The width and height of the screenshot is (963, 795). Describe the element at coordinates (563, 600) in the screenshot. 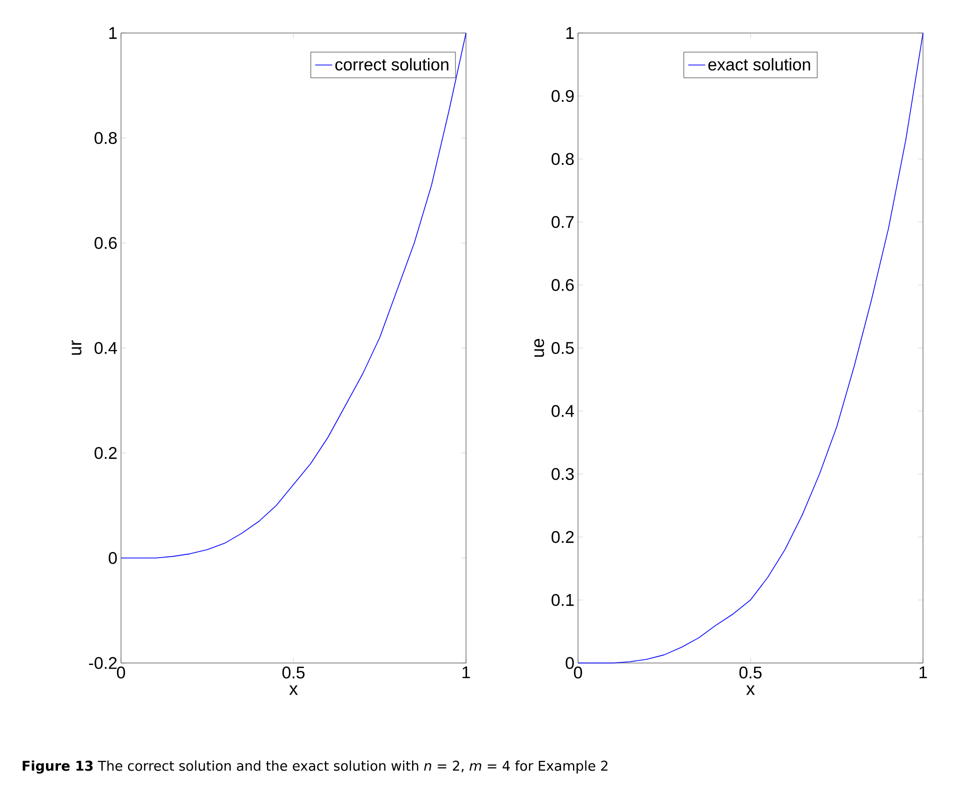

I see `y-tick-label: 0.1` at that location.